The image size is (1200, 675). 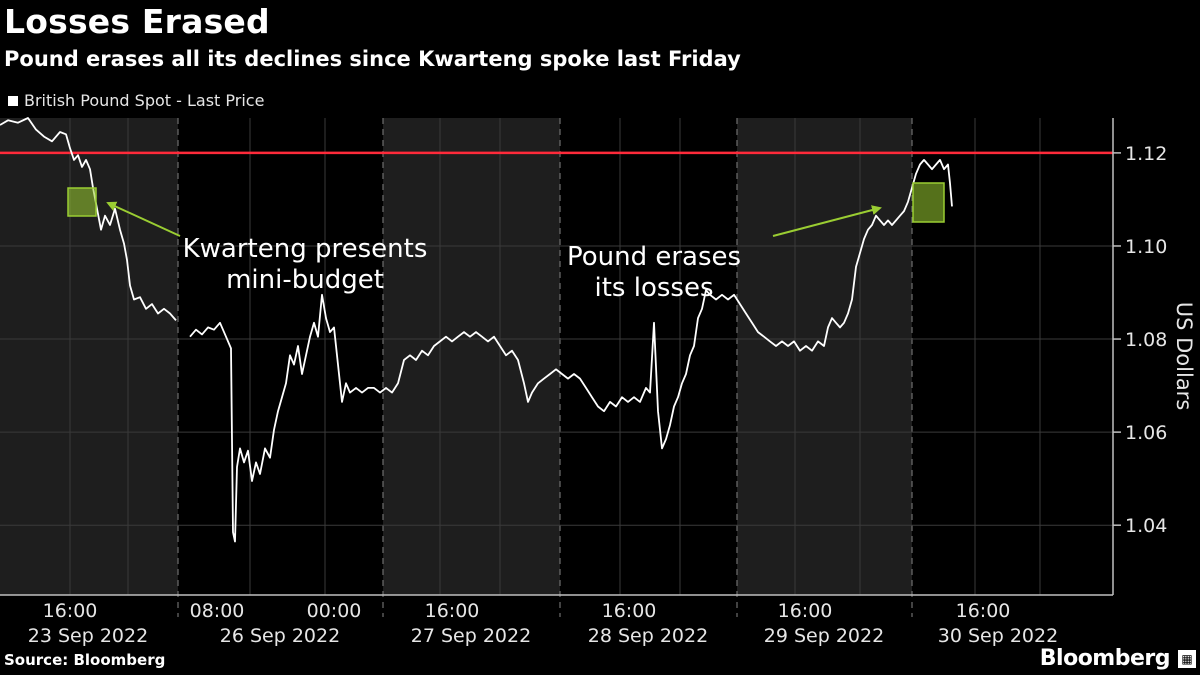 I want to click on x-tick-label-3: 16:00, so click(x=452, y=611).